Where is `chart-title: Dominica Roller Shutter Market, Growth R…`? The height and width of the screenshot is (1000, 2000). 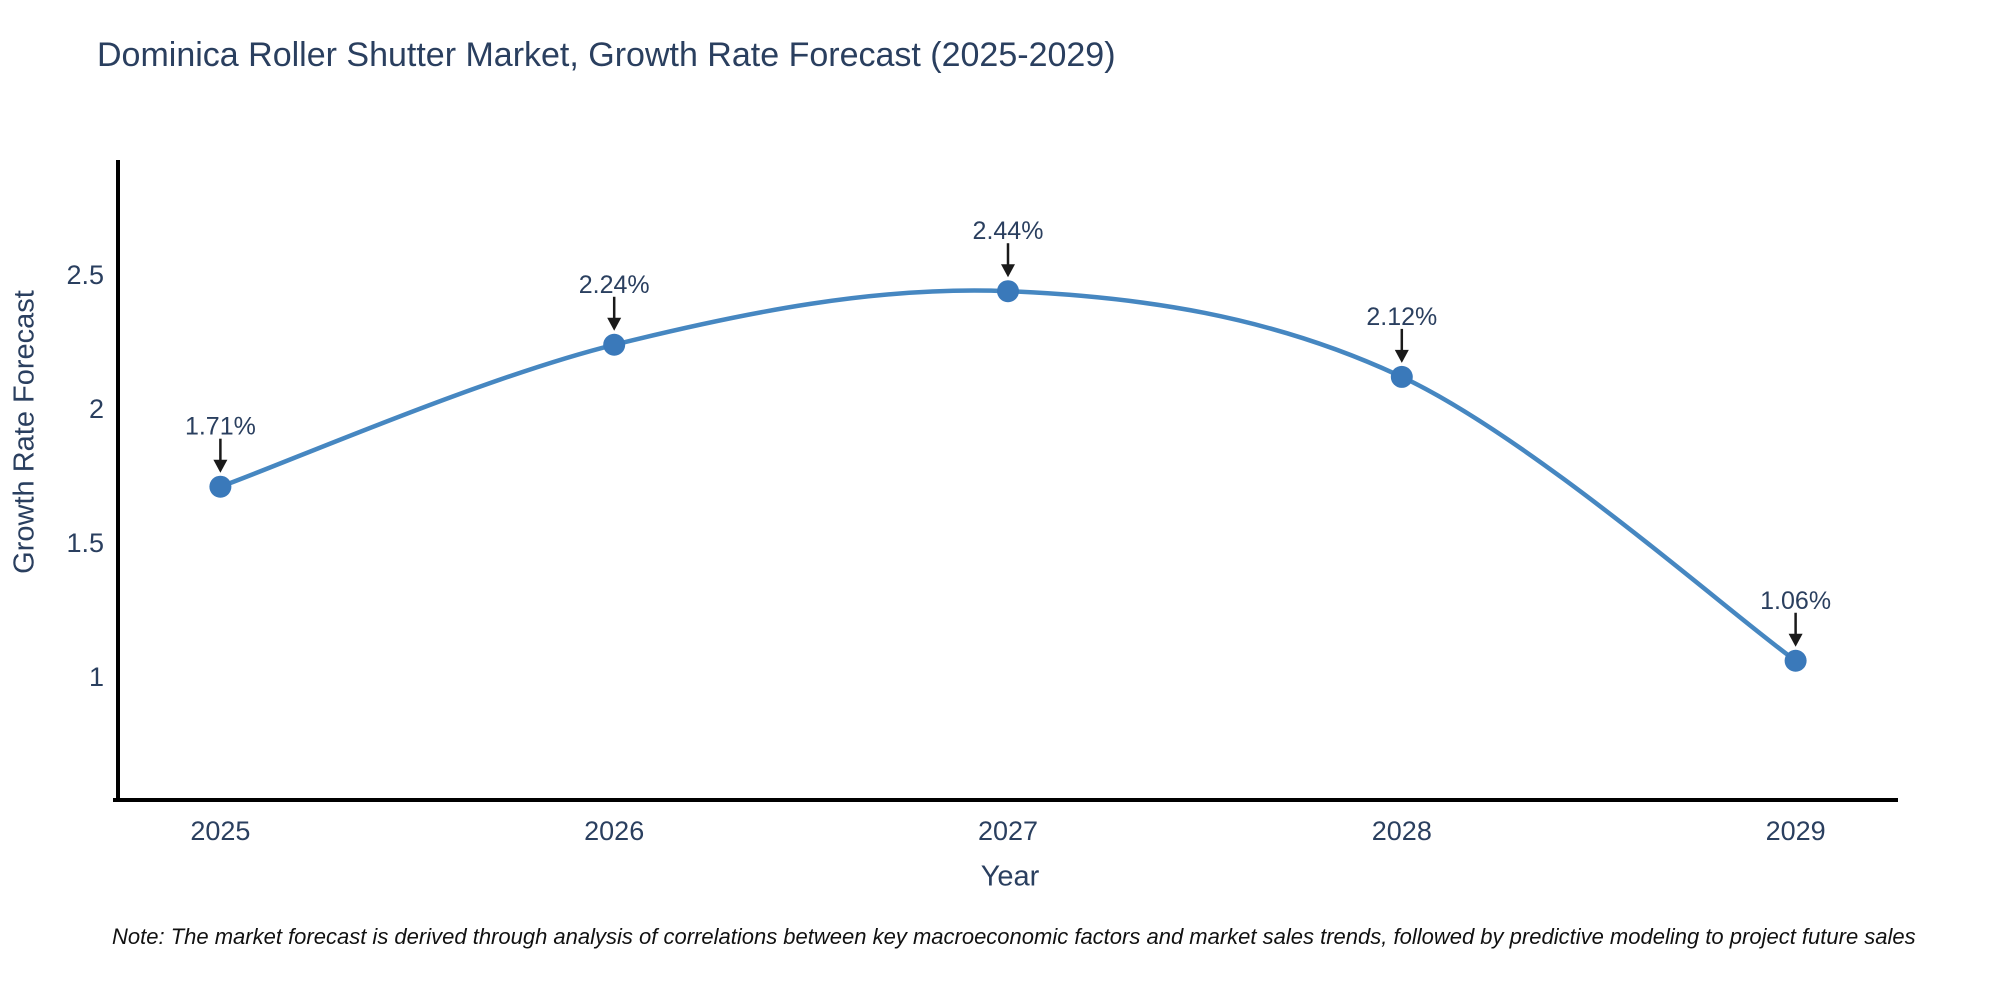 chart-title: Dominica Roller Shutter Market, Growth R… is located at coordinates (606, 55).